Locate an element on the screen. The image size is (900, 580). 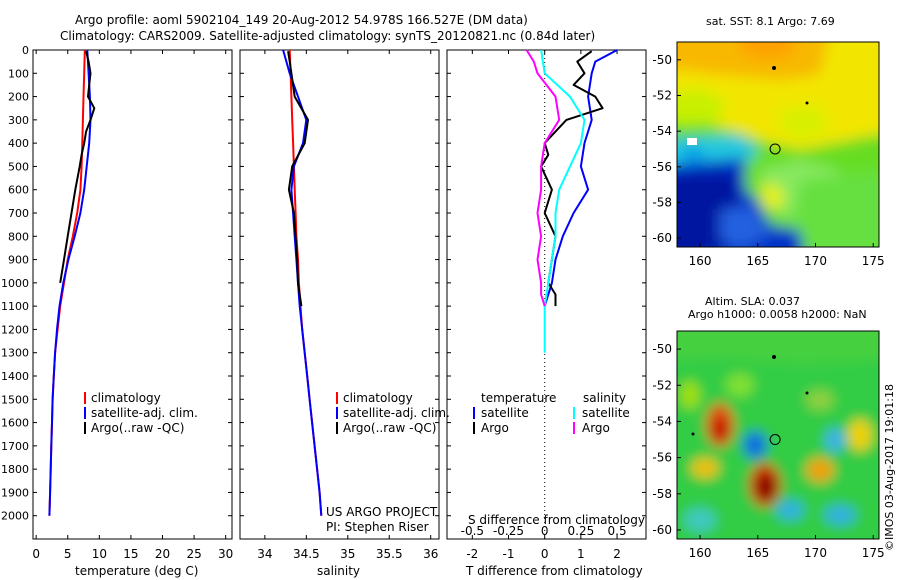
y-tick-label: 1100 is located at coordinates (15, 306).